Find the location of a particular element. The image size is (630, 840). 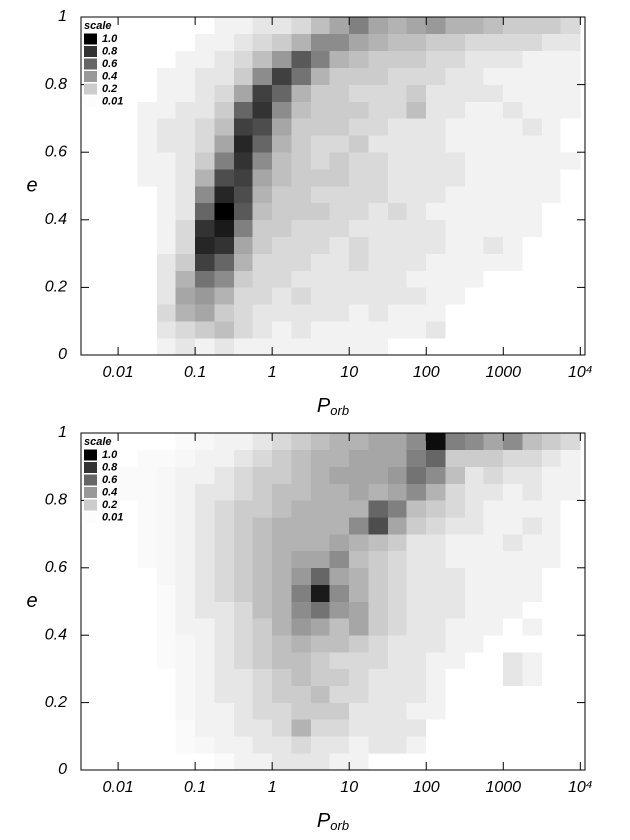

legend-label: 0.6 is located at coordinates (110, 64).